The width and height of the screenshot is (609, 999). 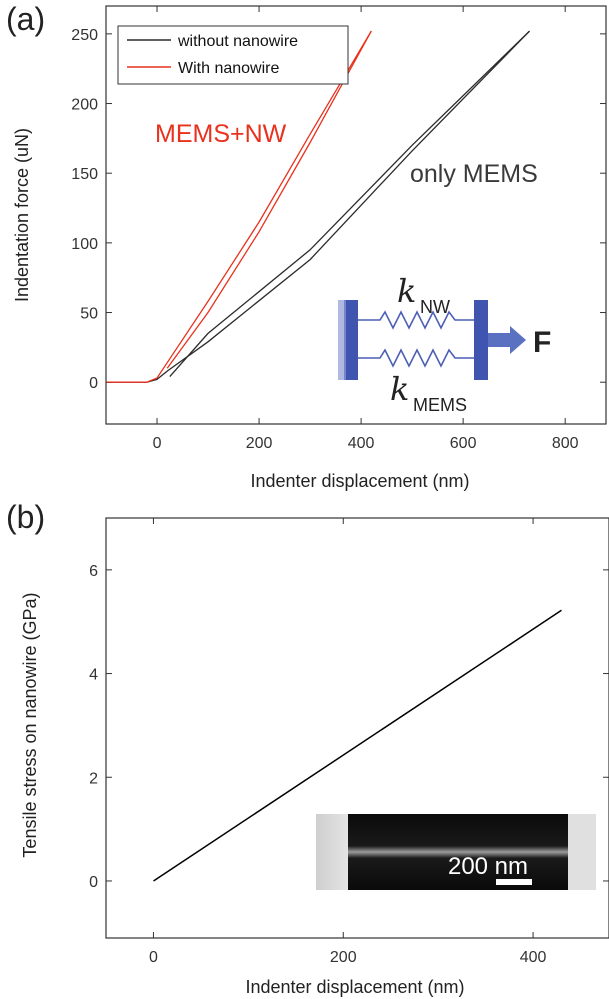 I want to click on y-tick-label: 6, so click(x=93, y=571).